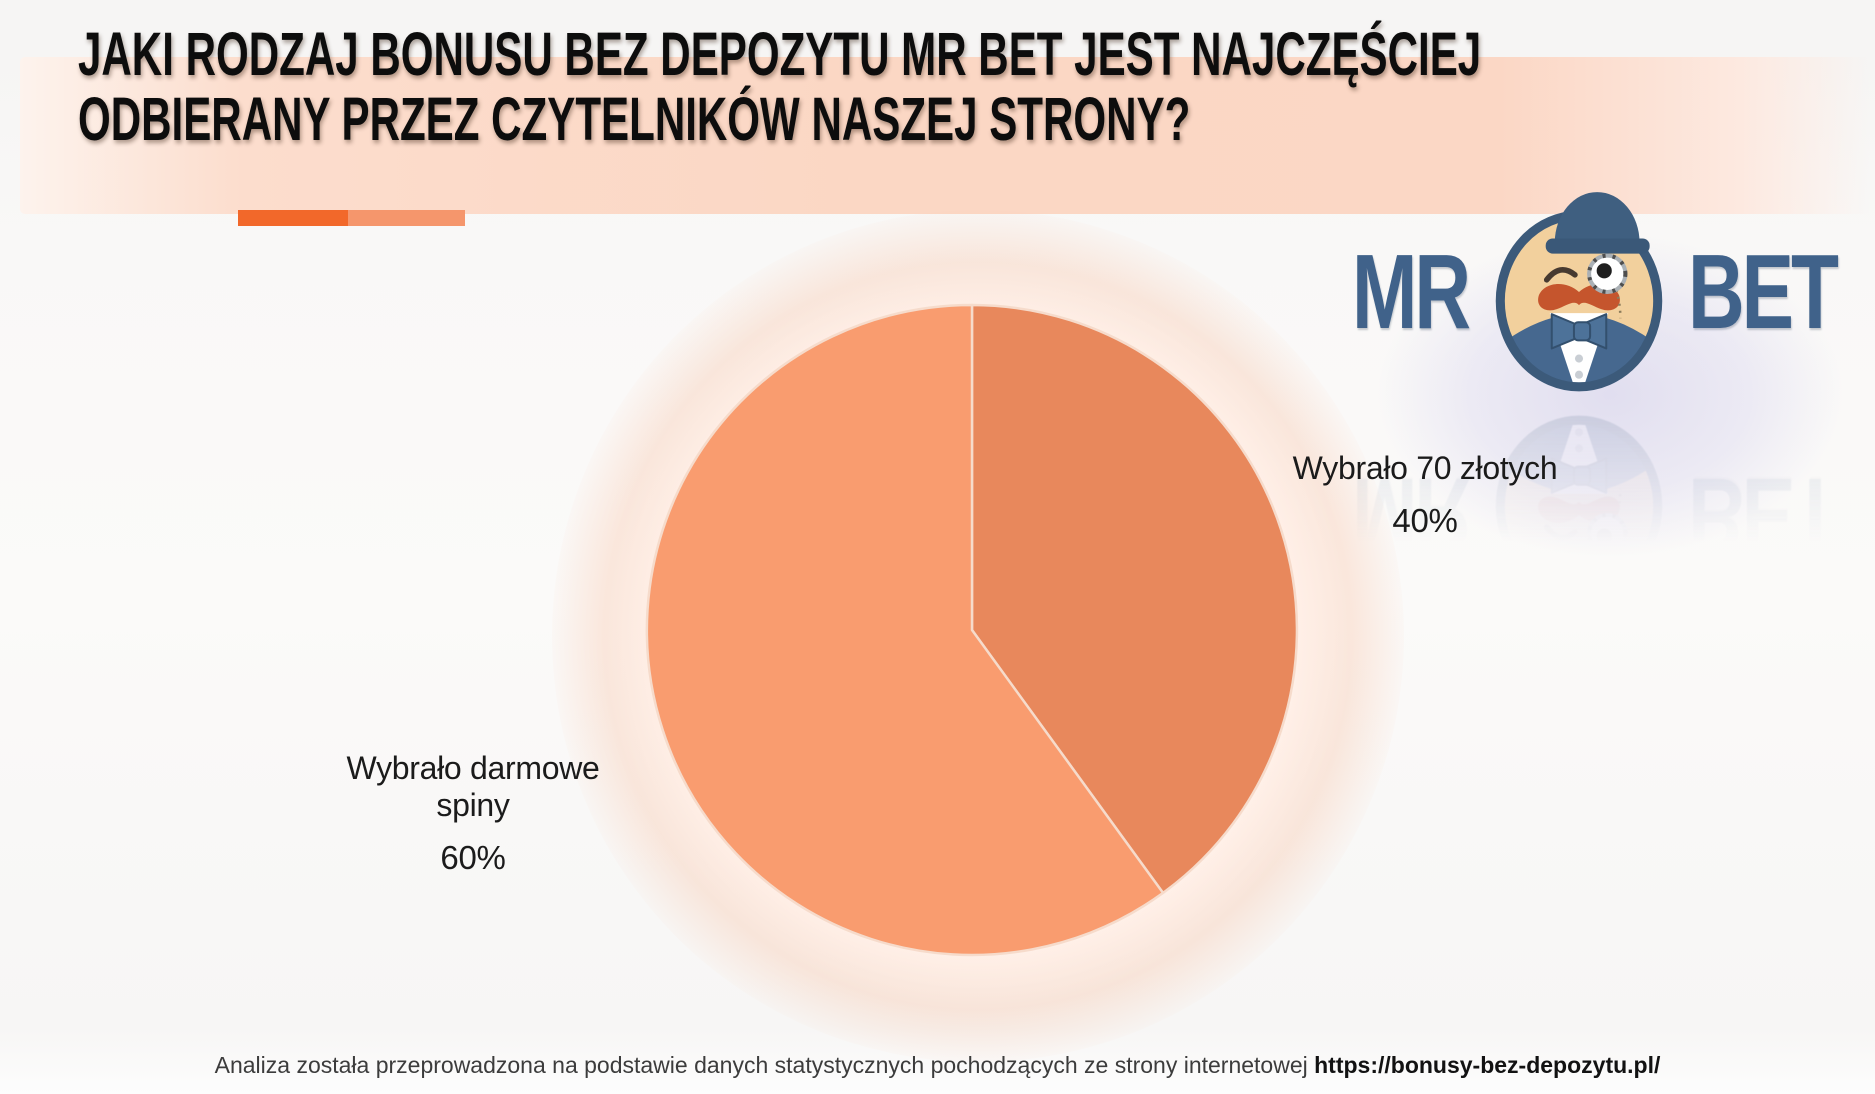 The image size is (1875, 1094). I want to click on pie-label-percent: 60%, so click(473, 857).